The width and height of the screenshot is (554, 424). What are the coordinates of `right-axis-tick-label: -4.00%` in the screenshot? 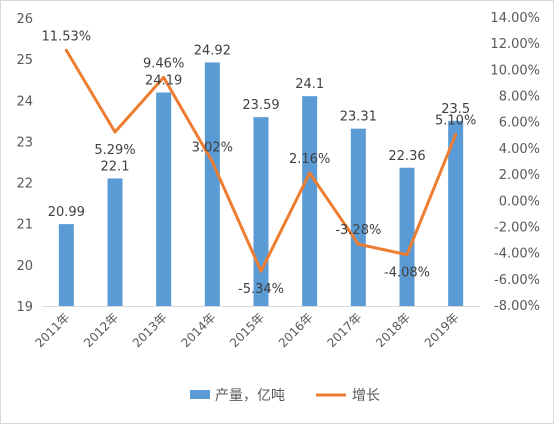 It's located at (517, 254).